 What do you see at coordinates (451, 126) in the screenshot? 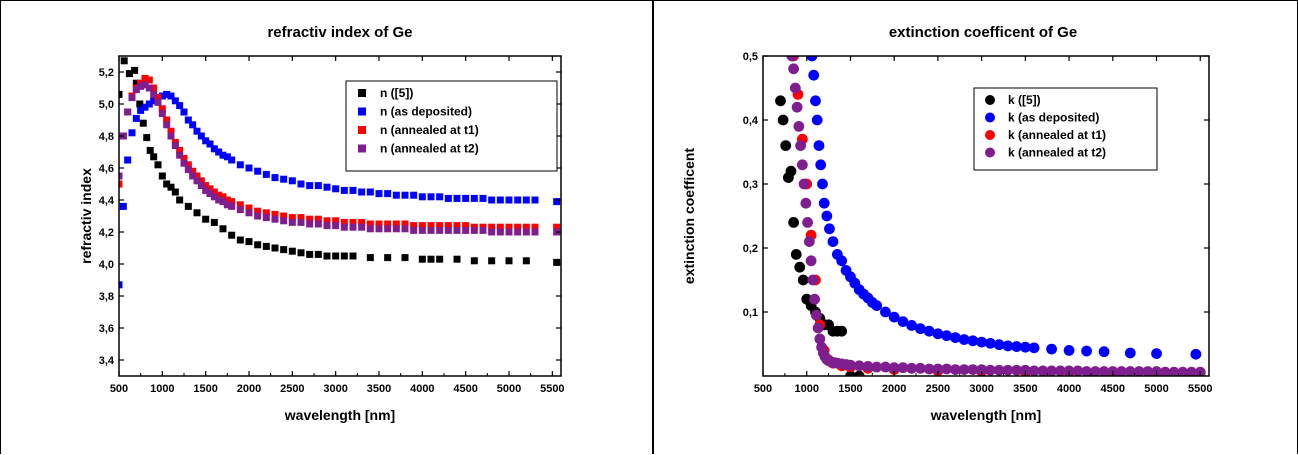
I see `legend-box` at bounding box center [451, 126].